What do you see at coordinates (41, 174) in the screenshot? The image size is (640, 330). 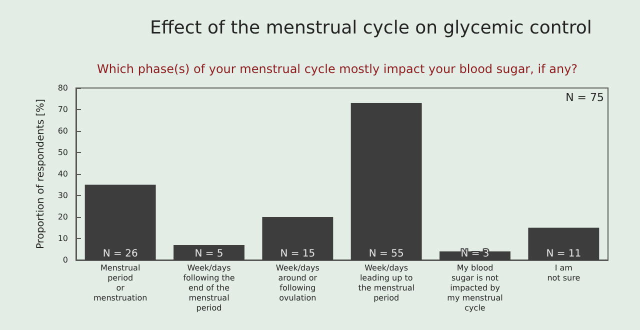 I see `y-axis-title: Proportion of respondents [%]` at bounding box center [41, 174].